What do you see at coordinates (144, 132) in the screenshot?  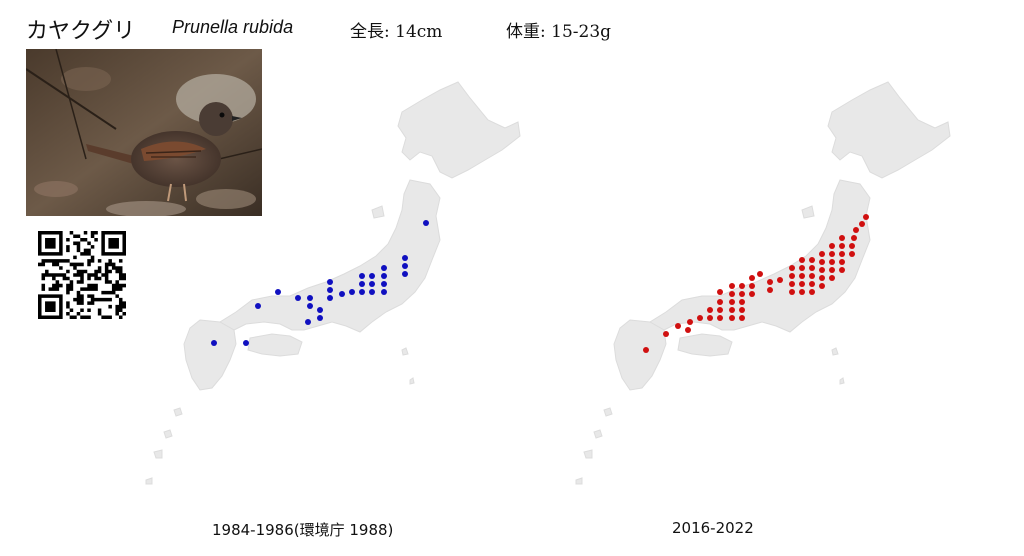 I see `bird-photo` at bounding box center [144, 132].